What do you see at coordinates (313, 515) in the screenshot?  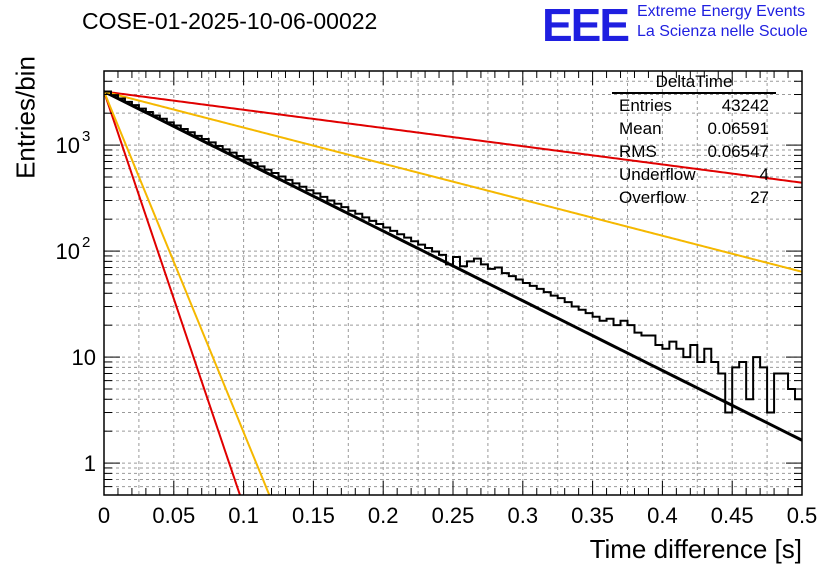 I see `x-tick-label: 0.15` at bounding box center [313, 515].